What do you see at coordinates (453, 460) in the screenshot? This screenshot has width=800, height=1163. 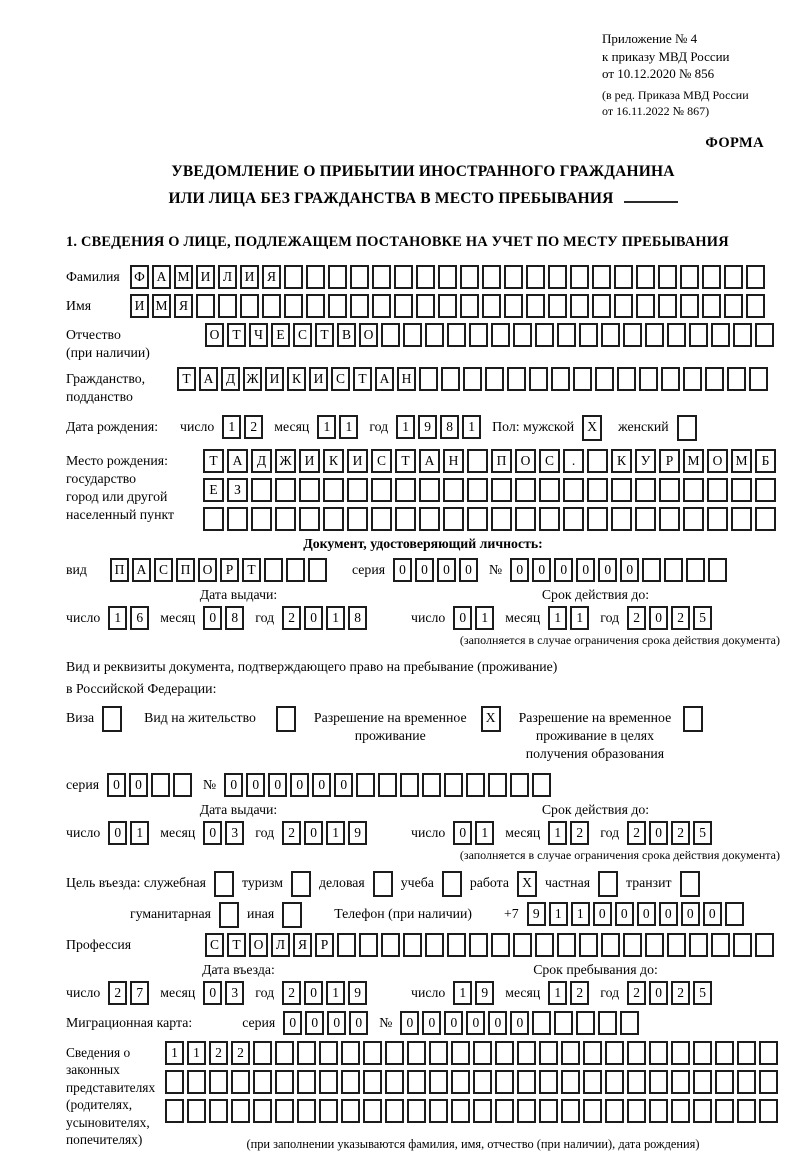 I see `char-box: Н` at bounding box center [453, 460].